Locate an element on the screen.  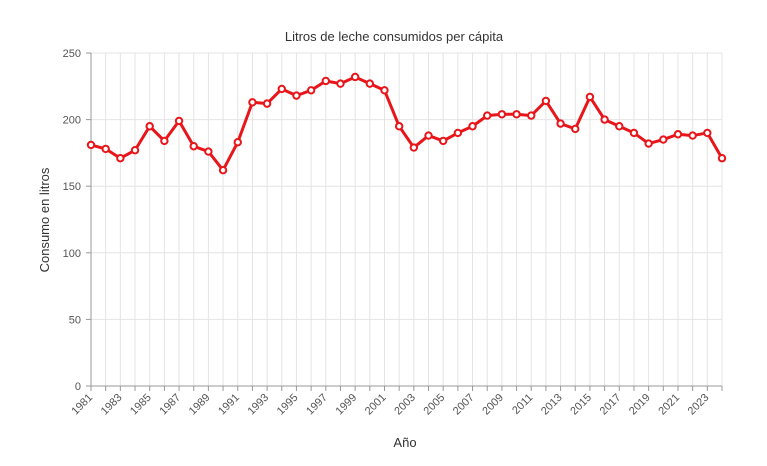
x-tick-label: 2009 is located at coordinates (493, 405).